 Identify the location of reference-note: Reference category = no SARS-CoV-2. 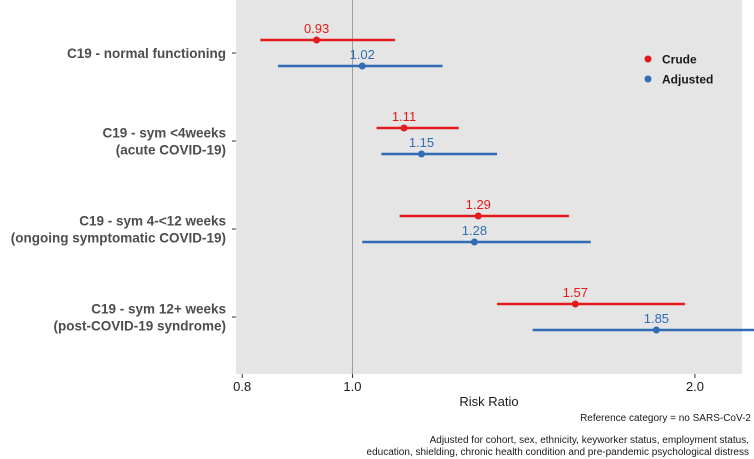
(665, 418).